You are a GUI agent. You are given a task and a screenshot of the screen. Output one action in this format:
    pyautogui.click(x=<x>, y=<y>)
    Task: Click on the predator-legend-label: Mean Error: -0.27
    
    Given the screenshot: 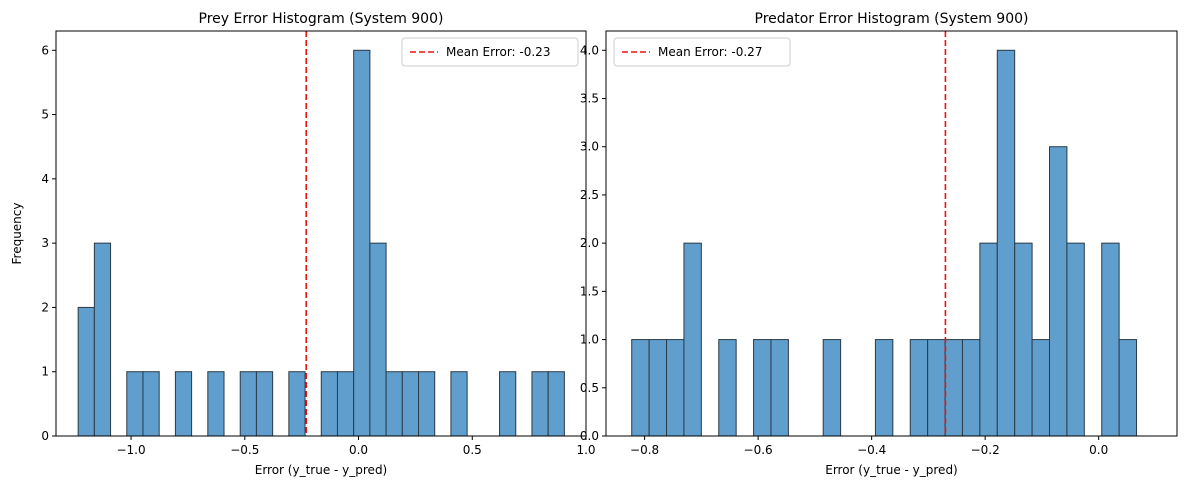 What is the action you would take?
    pyautogui.click(x=710, y=52)
    